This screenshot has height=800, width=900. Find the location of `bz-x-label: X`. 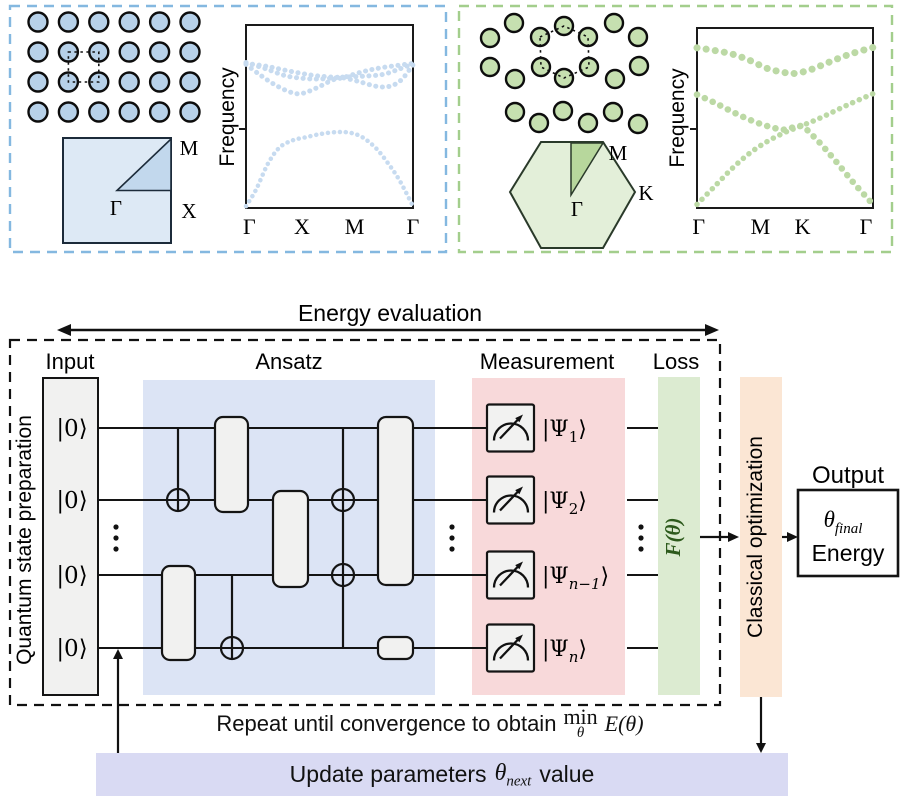

bz-x-label: X is located at coordinates (188, 211).